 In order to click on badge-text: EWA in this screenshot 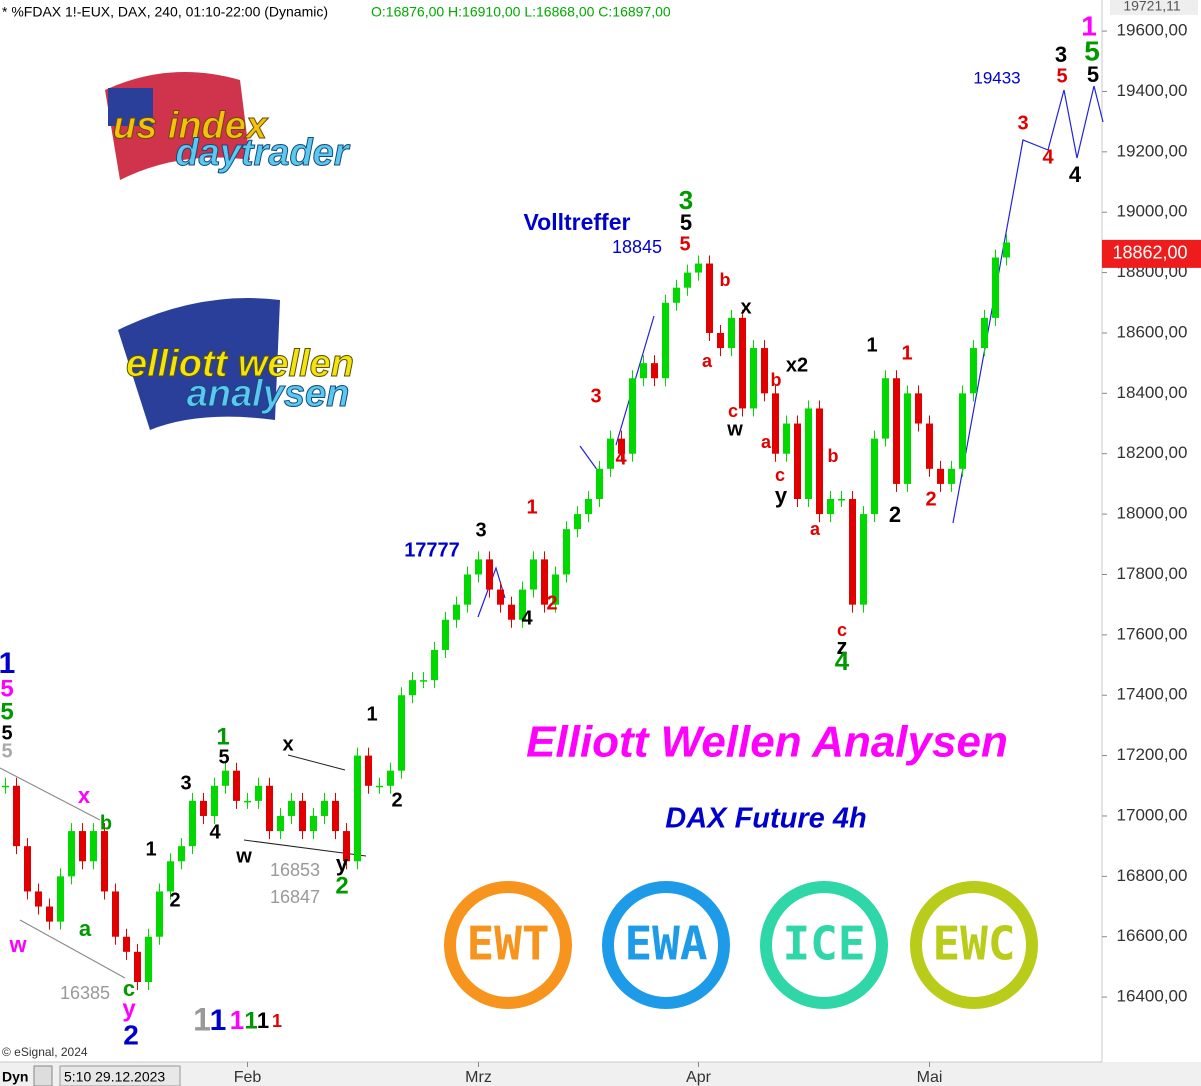, I will do `click(665, 944)`.